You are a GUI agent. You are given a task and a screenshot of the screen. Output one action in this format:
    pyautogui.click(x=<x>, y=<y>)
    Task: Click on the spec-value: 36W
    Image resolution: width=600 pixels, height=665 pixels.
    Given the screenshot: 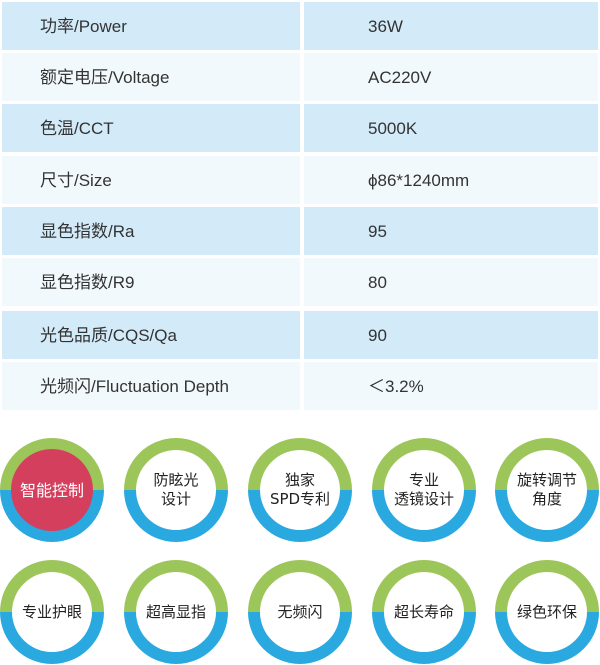 What is the action you would take?
    pyautogui.click(x=451, y=26)
    